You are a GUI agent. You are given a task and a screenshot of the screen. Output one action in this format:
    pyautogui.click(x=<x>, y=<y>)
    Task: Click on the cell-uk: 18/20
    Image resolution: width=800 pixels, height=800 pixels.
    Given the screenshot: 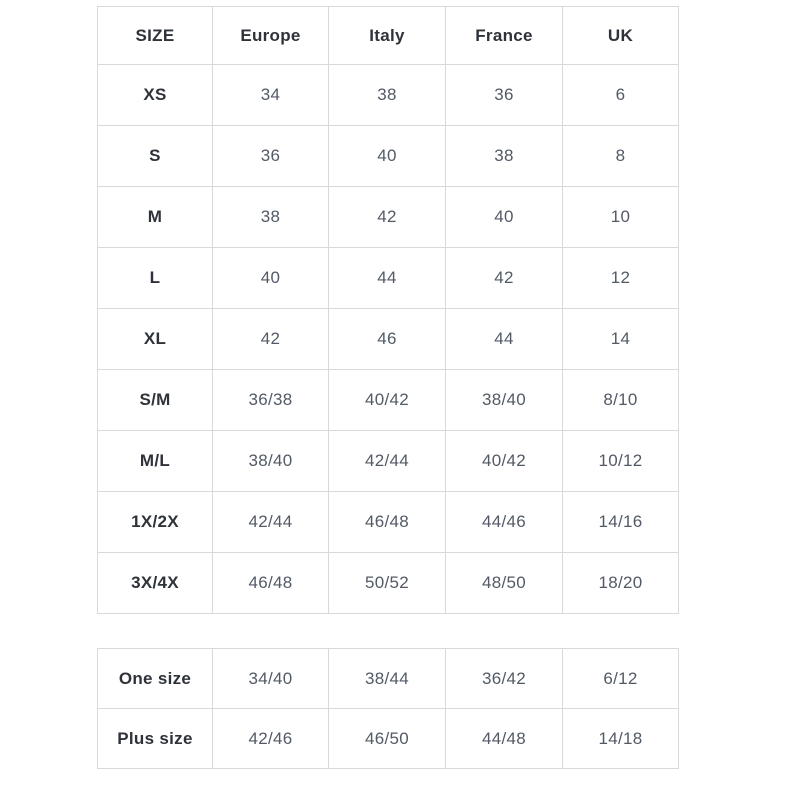 What is the action you would take?
    pyautogui.click(x=620, y=583)
    